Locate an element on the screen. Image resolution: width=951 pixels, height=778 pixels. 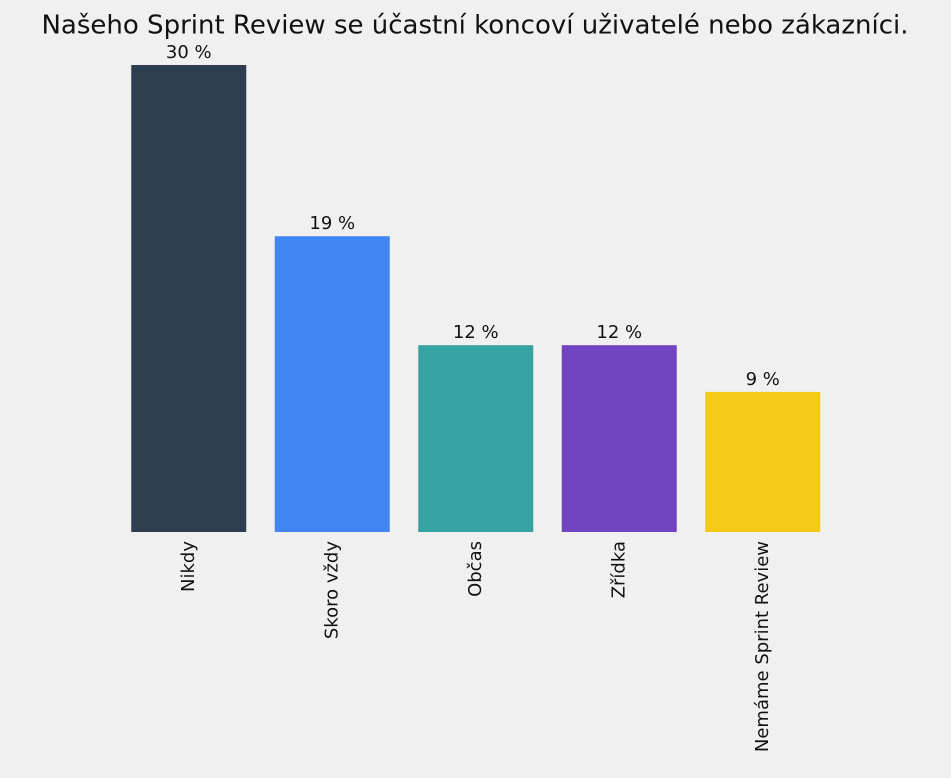
x-tick-label: Zřídka is located at coordinates (618, 569).